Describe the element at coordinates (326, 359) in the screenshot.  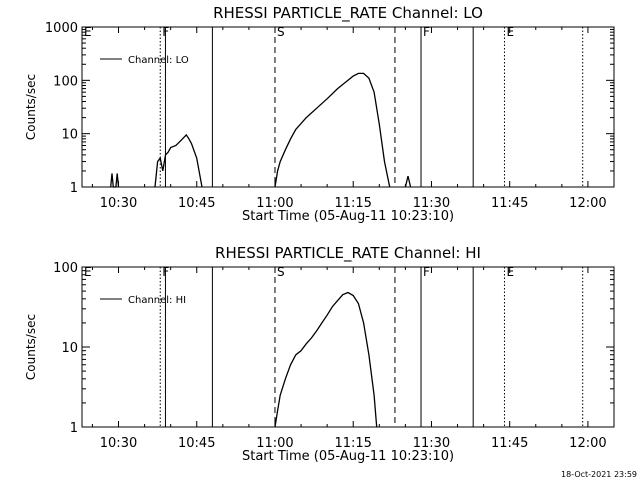
I see `panel-1-series-line` at that location.